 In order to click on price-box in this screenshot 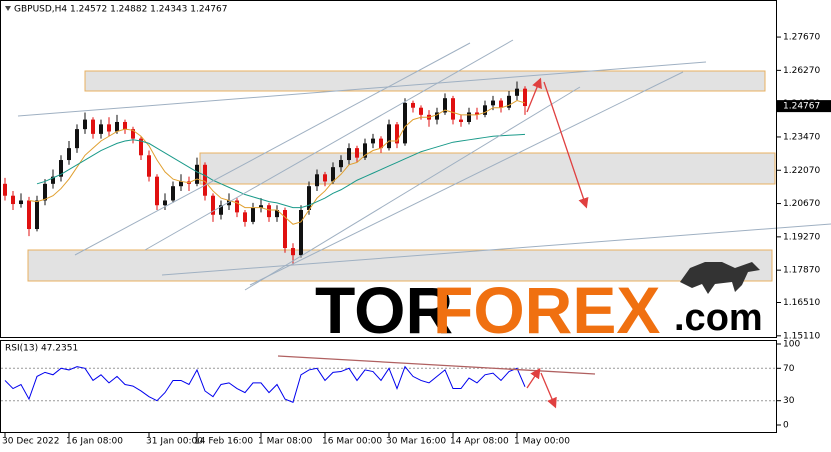, I will do `click(804, 106)`.